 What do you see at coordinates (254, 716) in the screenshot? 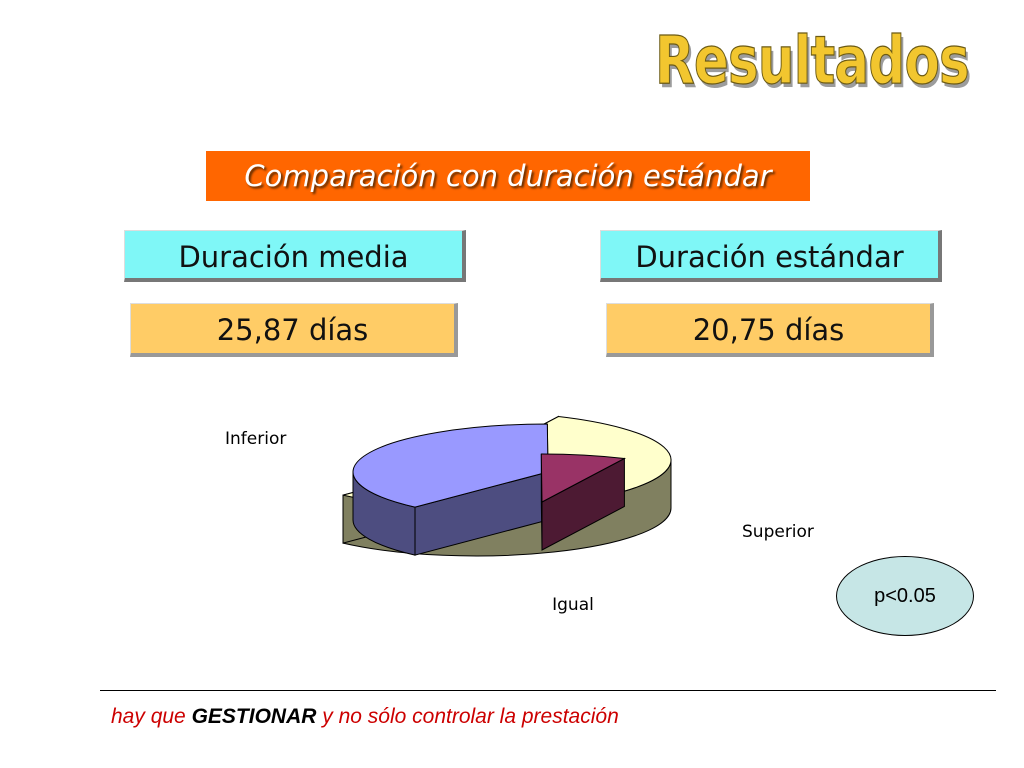
I see `footer-emphasis: GESTIONAR` at bounding box center [254, 716].